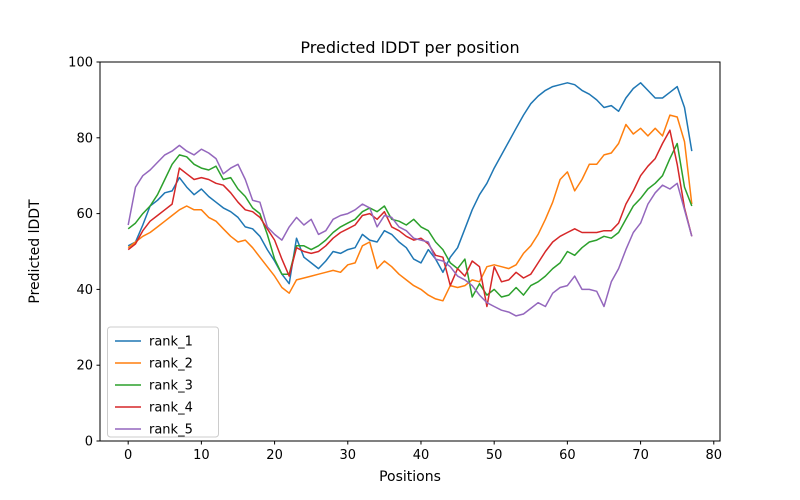  Describe the element at coordinates (409, 47) in the screenshot. I see `chart-title: Predicted lDDT per position` at that location.